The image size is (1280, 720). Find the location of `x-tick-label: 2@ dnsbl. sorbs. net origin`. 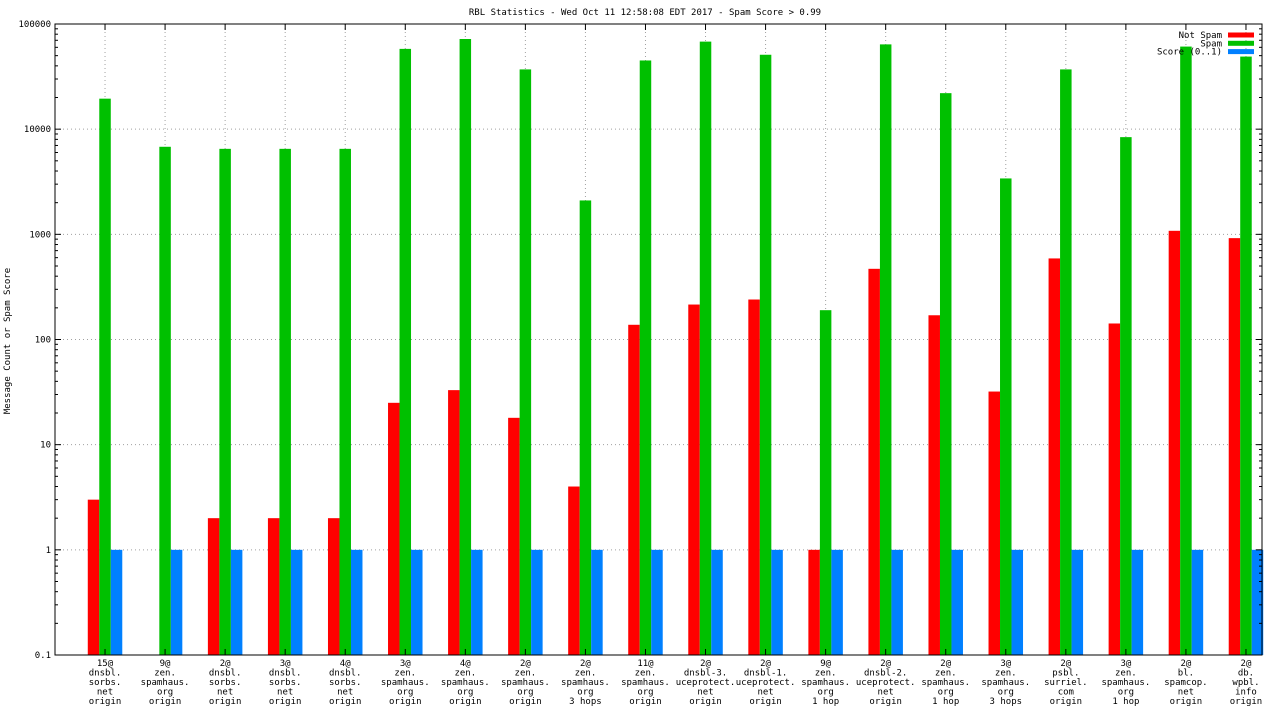

x-tick-label: 2@ dnsbl. sorbs. net origin is located at coordinates (225, 683).